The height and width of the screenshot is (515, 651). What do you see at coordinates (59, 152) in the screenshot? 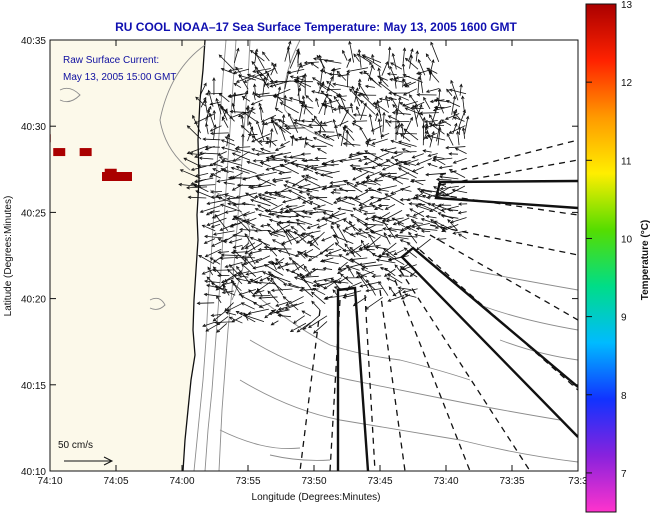
I see `warm-pixel` at bounding box center [59, 152].